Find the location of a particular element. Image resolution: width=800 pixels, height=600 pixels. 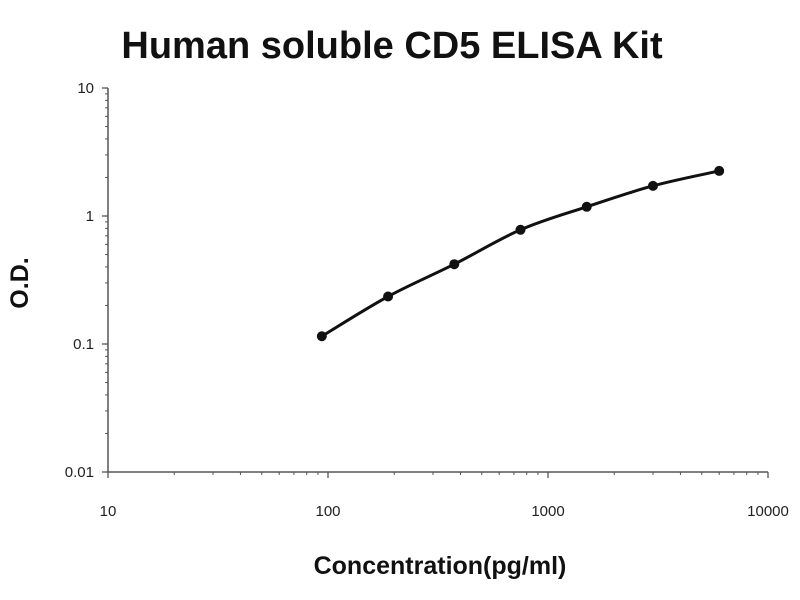

x-axis: 10 100 1000 10000 is located at coordinates (444, 495).